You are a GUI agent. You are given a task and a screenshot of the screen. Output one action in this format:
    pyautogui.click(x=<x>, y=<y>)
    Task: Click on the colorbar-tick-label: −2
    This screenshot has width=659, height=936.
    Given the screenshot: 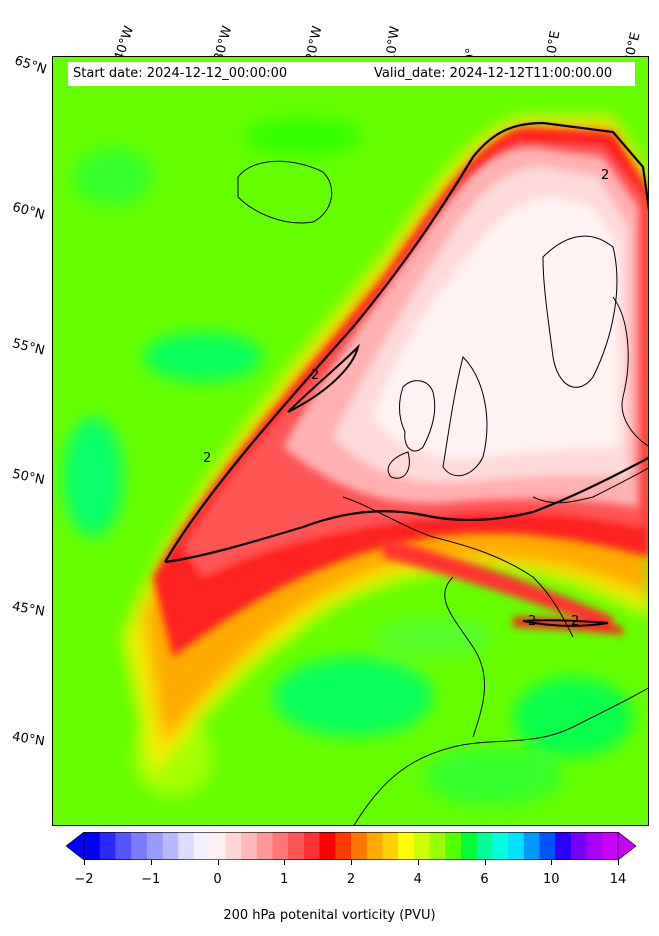 What is the action you would take?
    pyautogui.click(x=84, y=879)
    